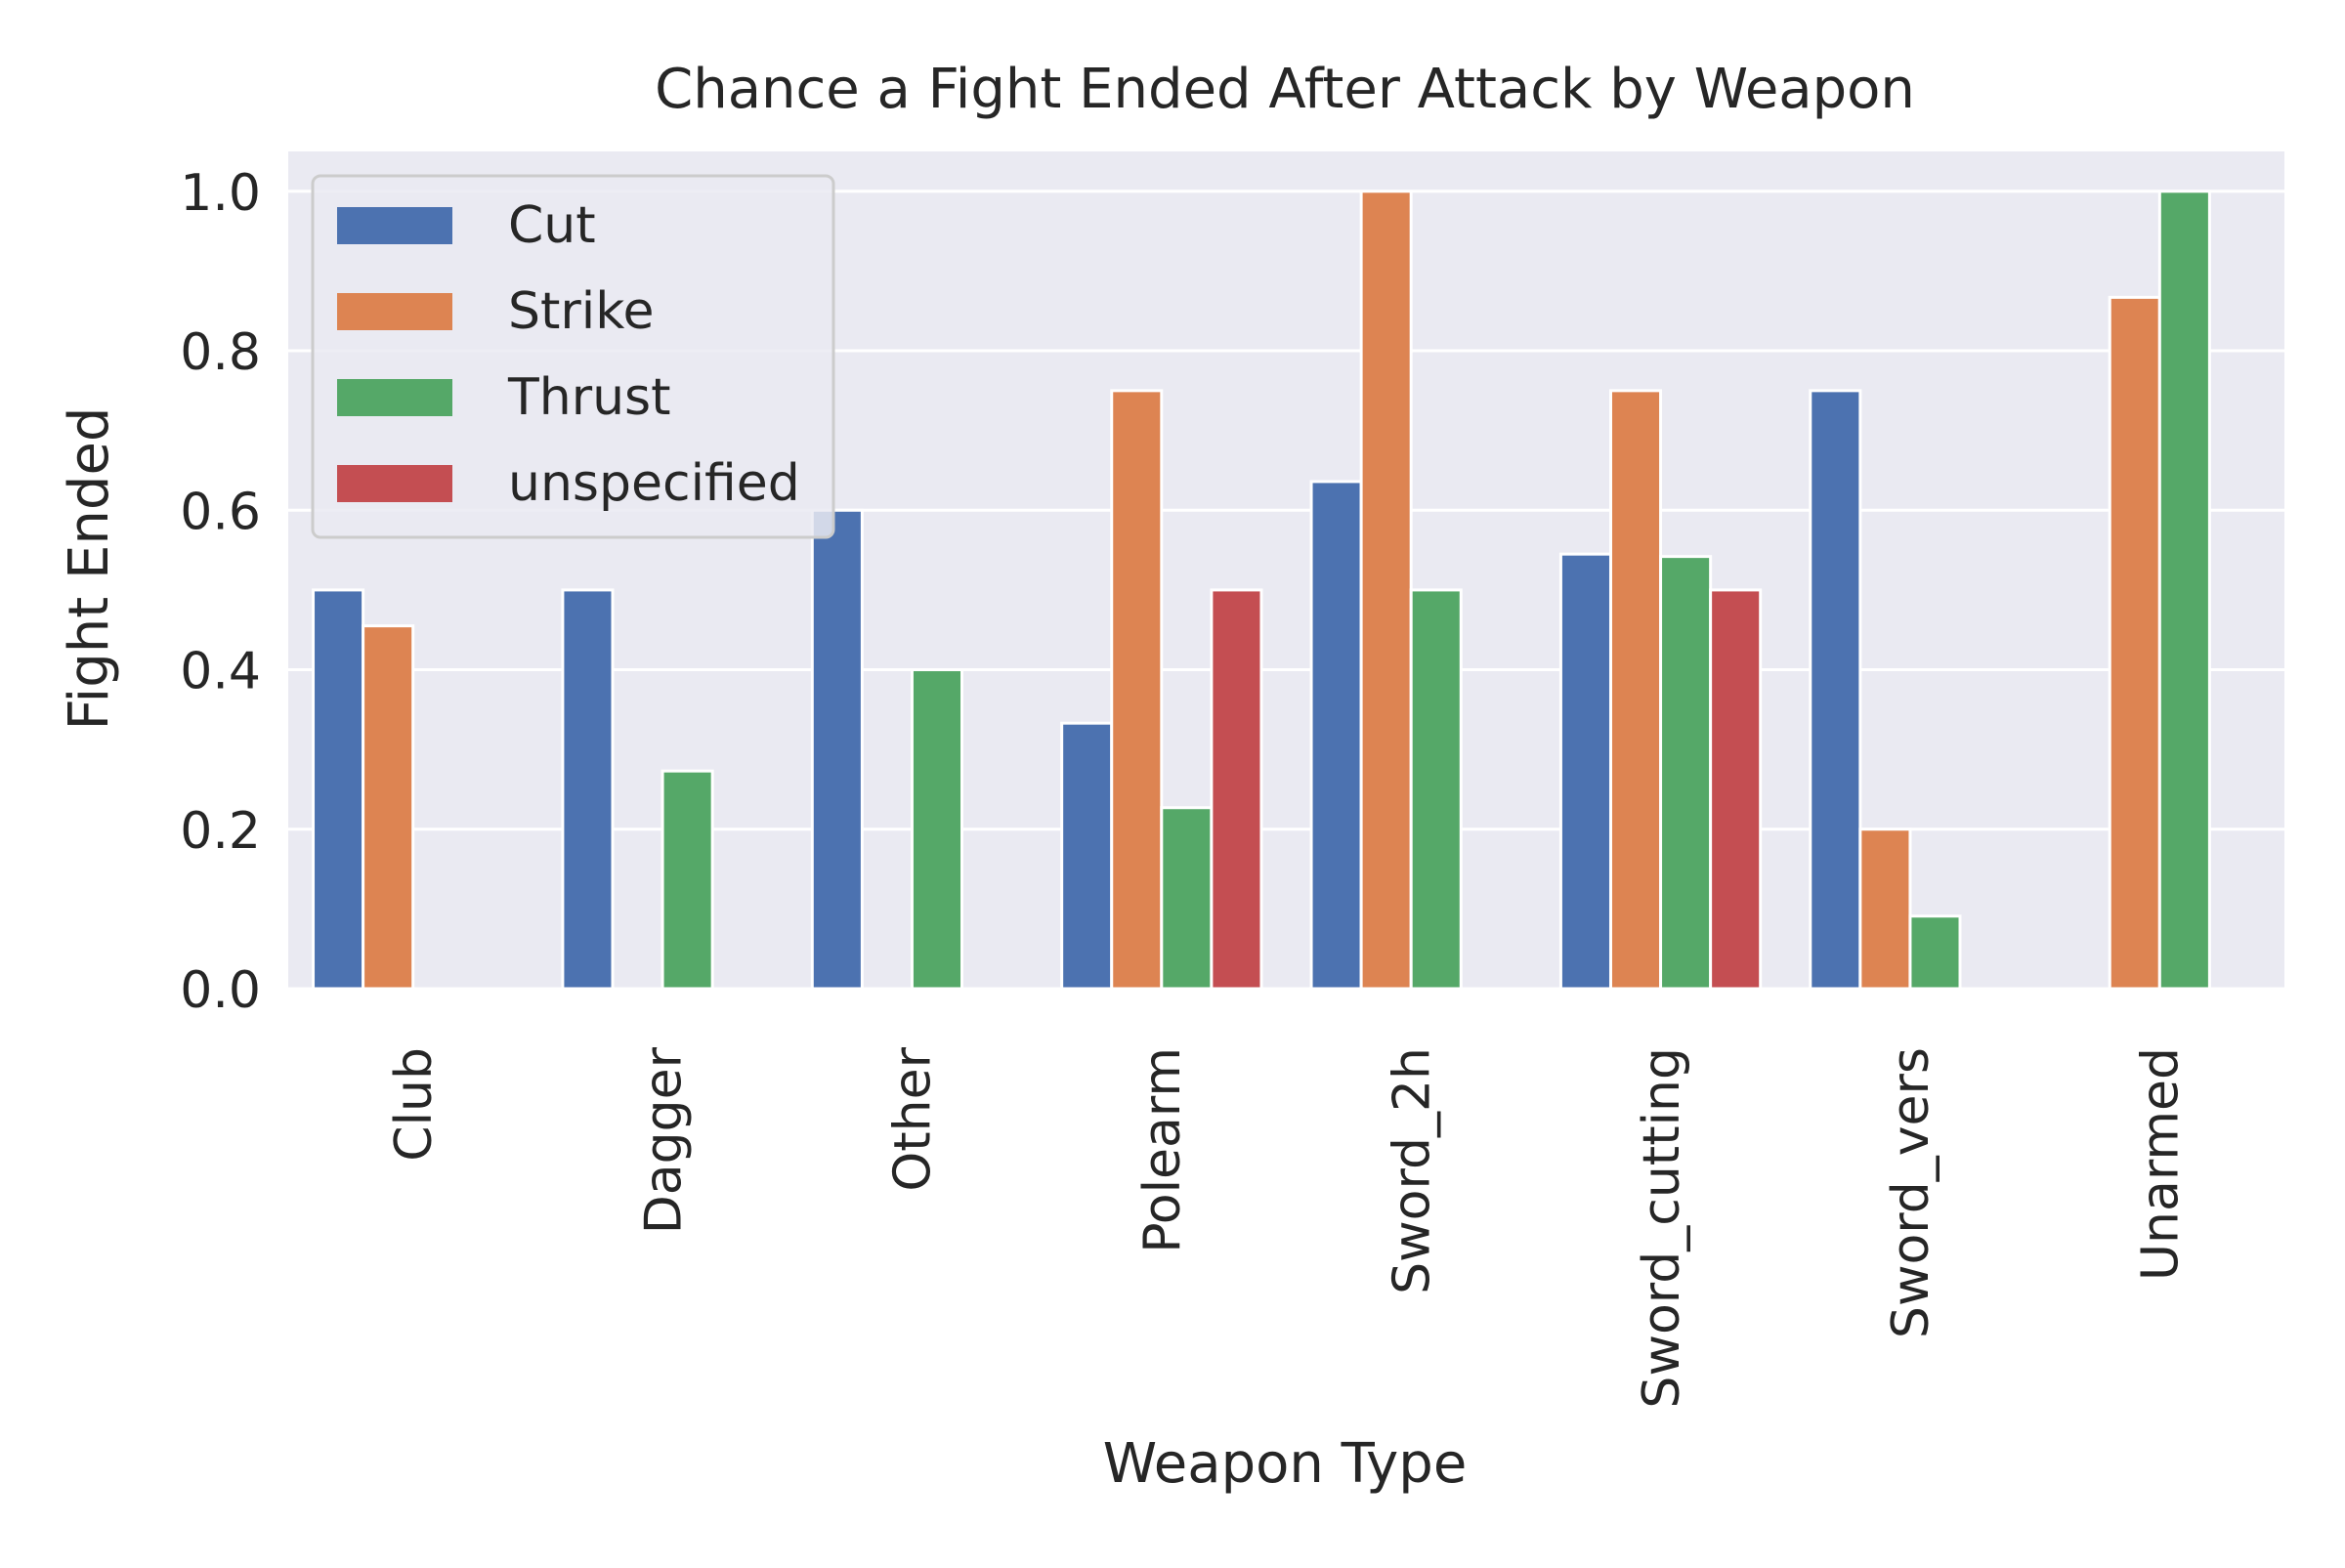 The image size is (2345, 1568). What do you see at coordinates (1386, 590) in the screenshot?
I see `bar-strike-sword_2h` at bounding box center [1386, 590].